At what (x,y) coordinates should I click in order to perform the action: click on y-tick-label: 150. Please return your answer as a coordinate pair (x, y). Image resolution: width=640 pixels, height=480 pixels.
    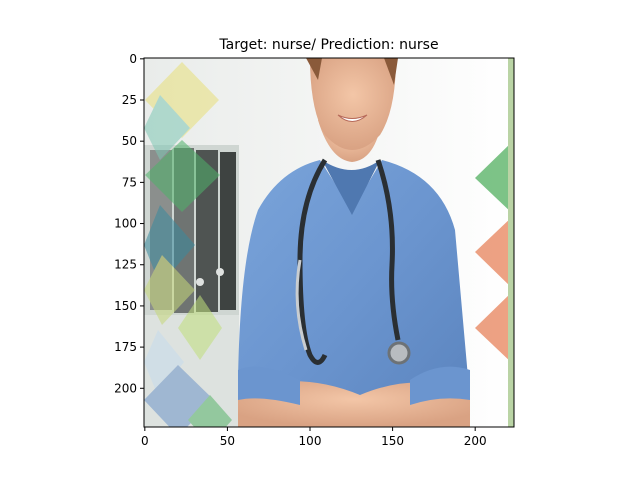
    Looking at the image, I should click on (125, 306).